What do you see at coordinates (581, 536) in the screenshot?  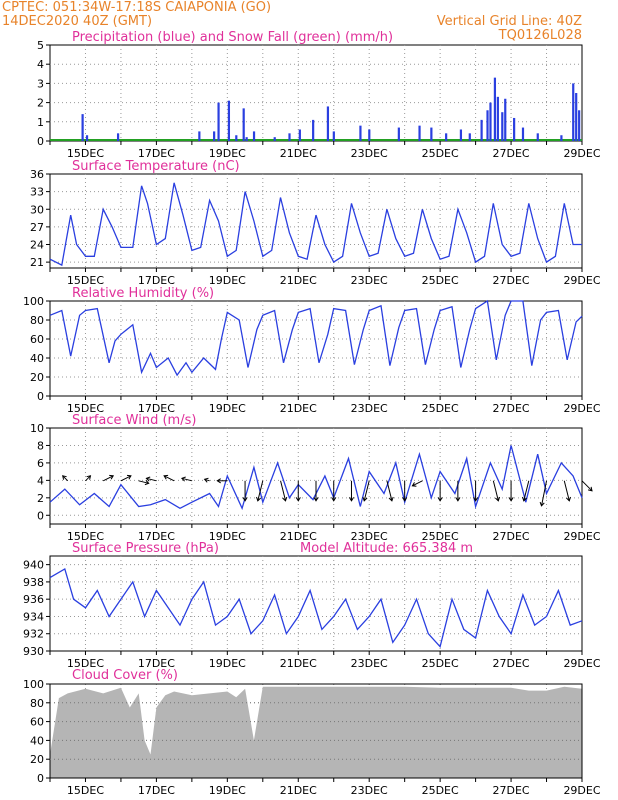 I see `wind-xtick-label: 29DEC` at bounding box center [581, 536].